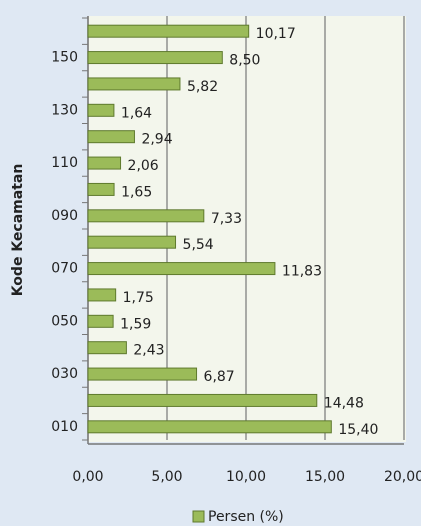  I want to click on y-tick-label: 090, so click(64, 216).